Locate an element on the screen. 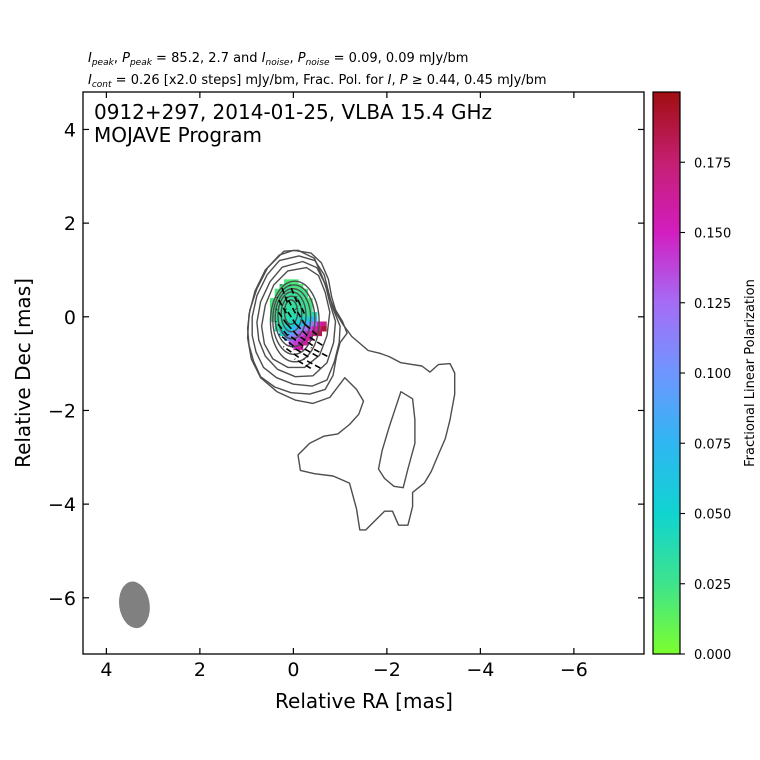  colorbar-tick-label: 0.175 is located at coordinates (712, 163).